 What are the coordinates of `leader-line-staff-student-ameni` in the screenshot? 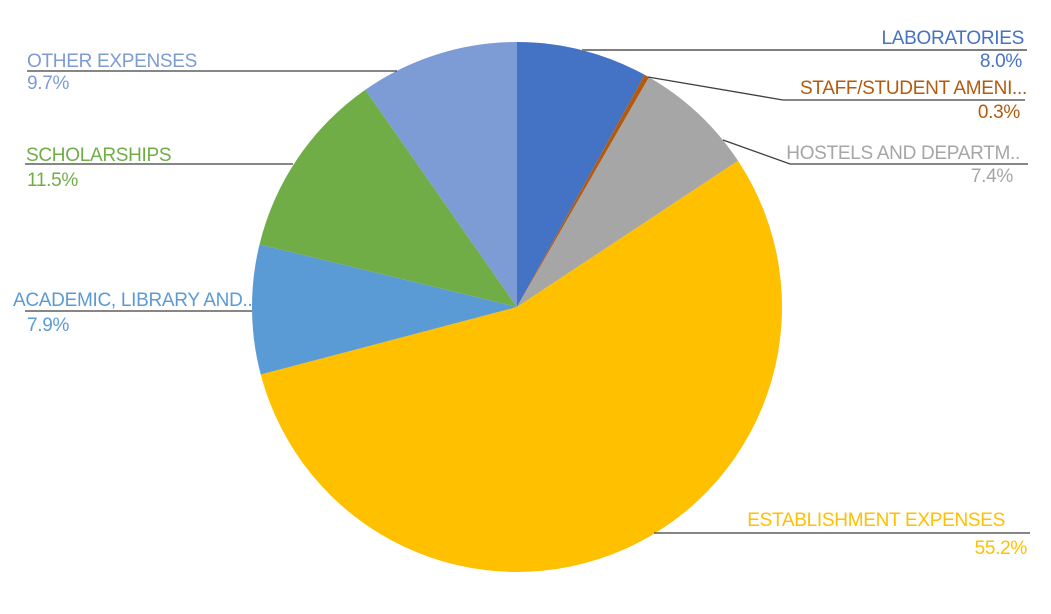 It's located at (836, 88).